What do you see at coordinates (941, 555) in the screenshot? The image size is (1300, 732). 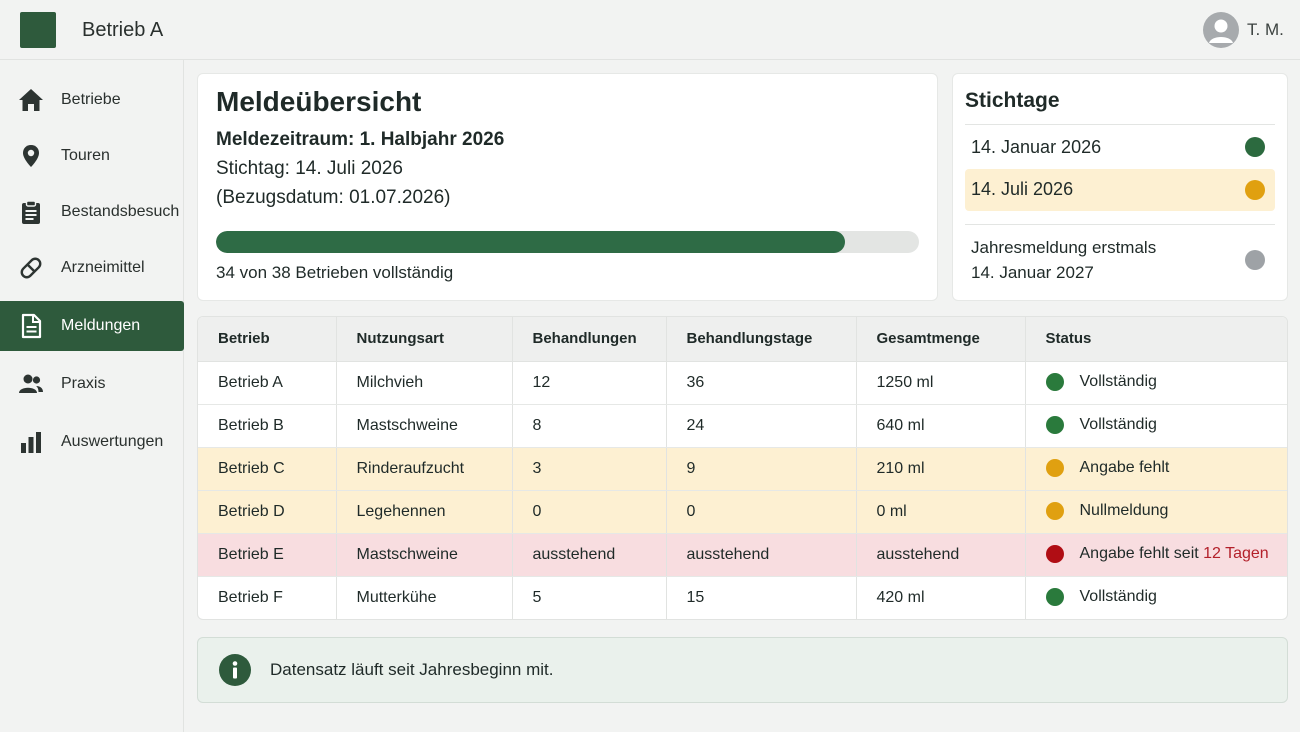 I see `cell-gesamtmenge: ausstehend` at bounding box center [941, 555].